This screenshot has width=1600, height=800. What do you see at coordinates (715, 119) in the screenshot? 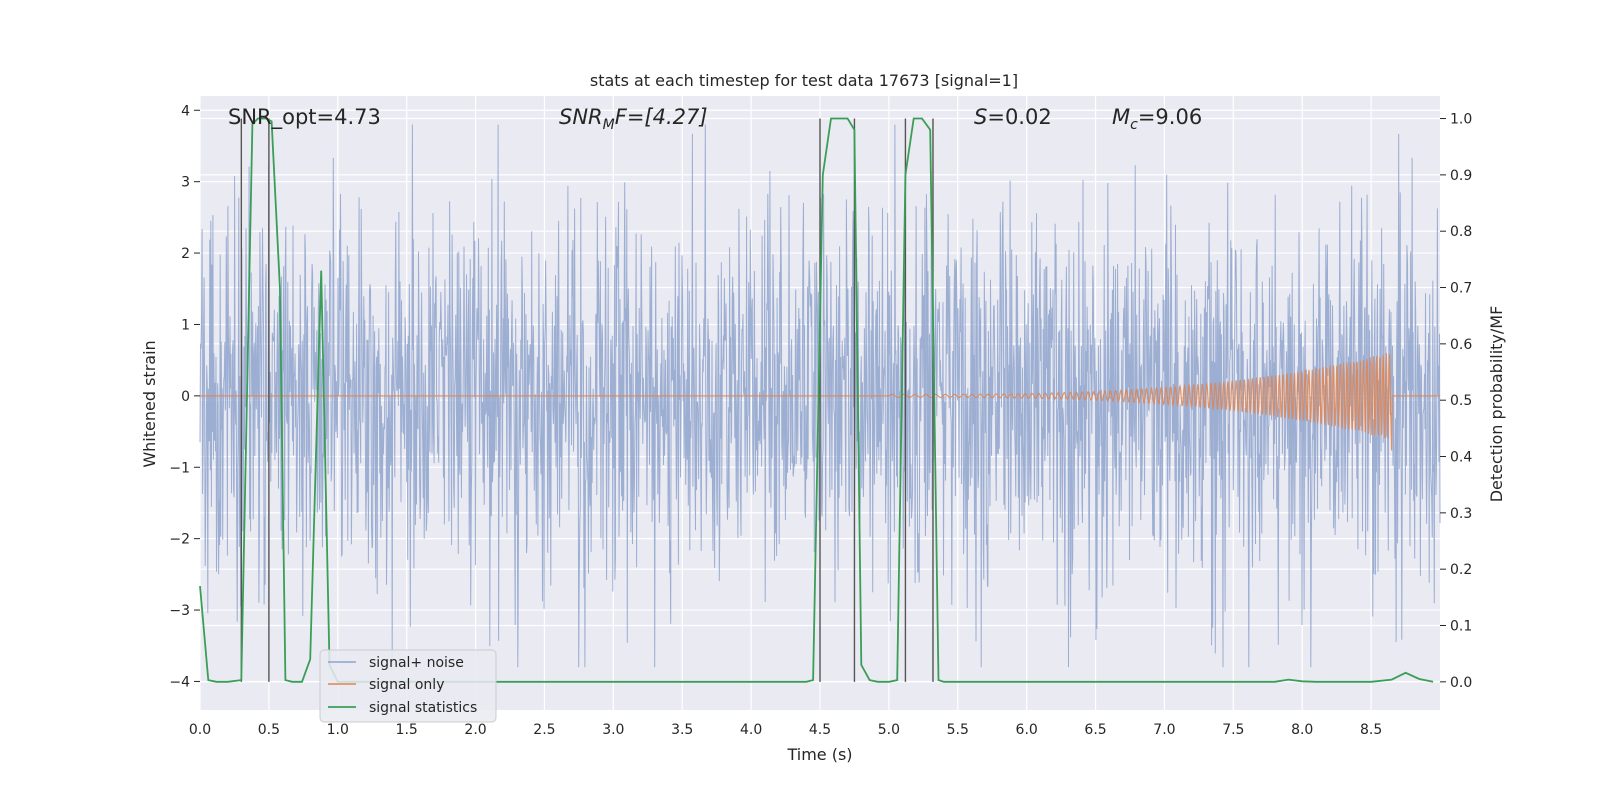
I see `annotations: SNR_opt=4.73 SNRMF=[4.27] S=0.02 Mc=9.06` at bounding box center [715, 119].